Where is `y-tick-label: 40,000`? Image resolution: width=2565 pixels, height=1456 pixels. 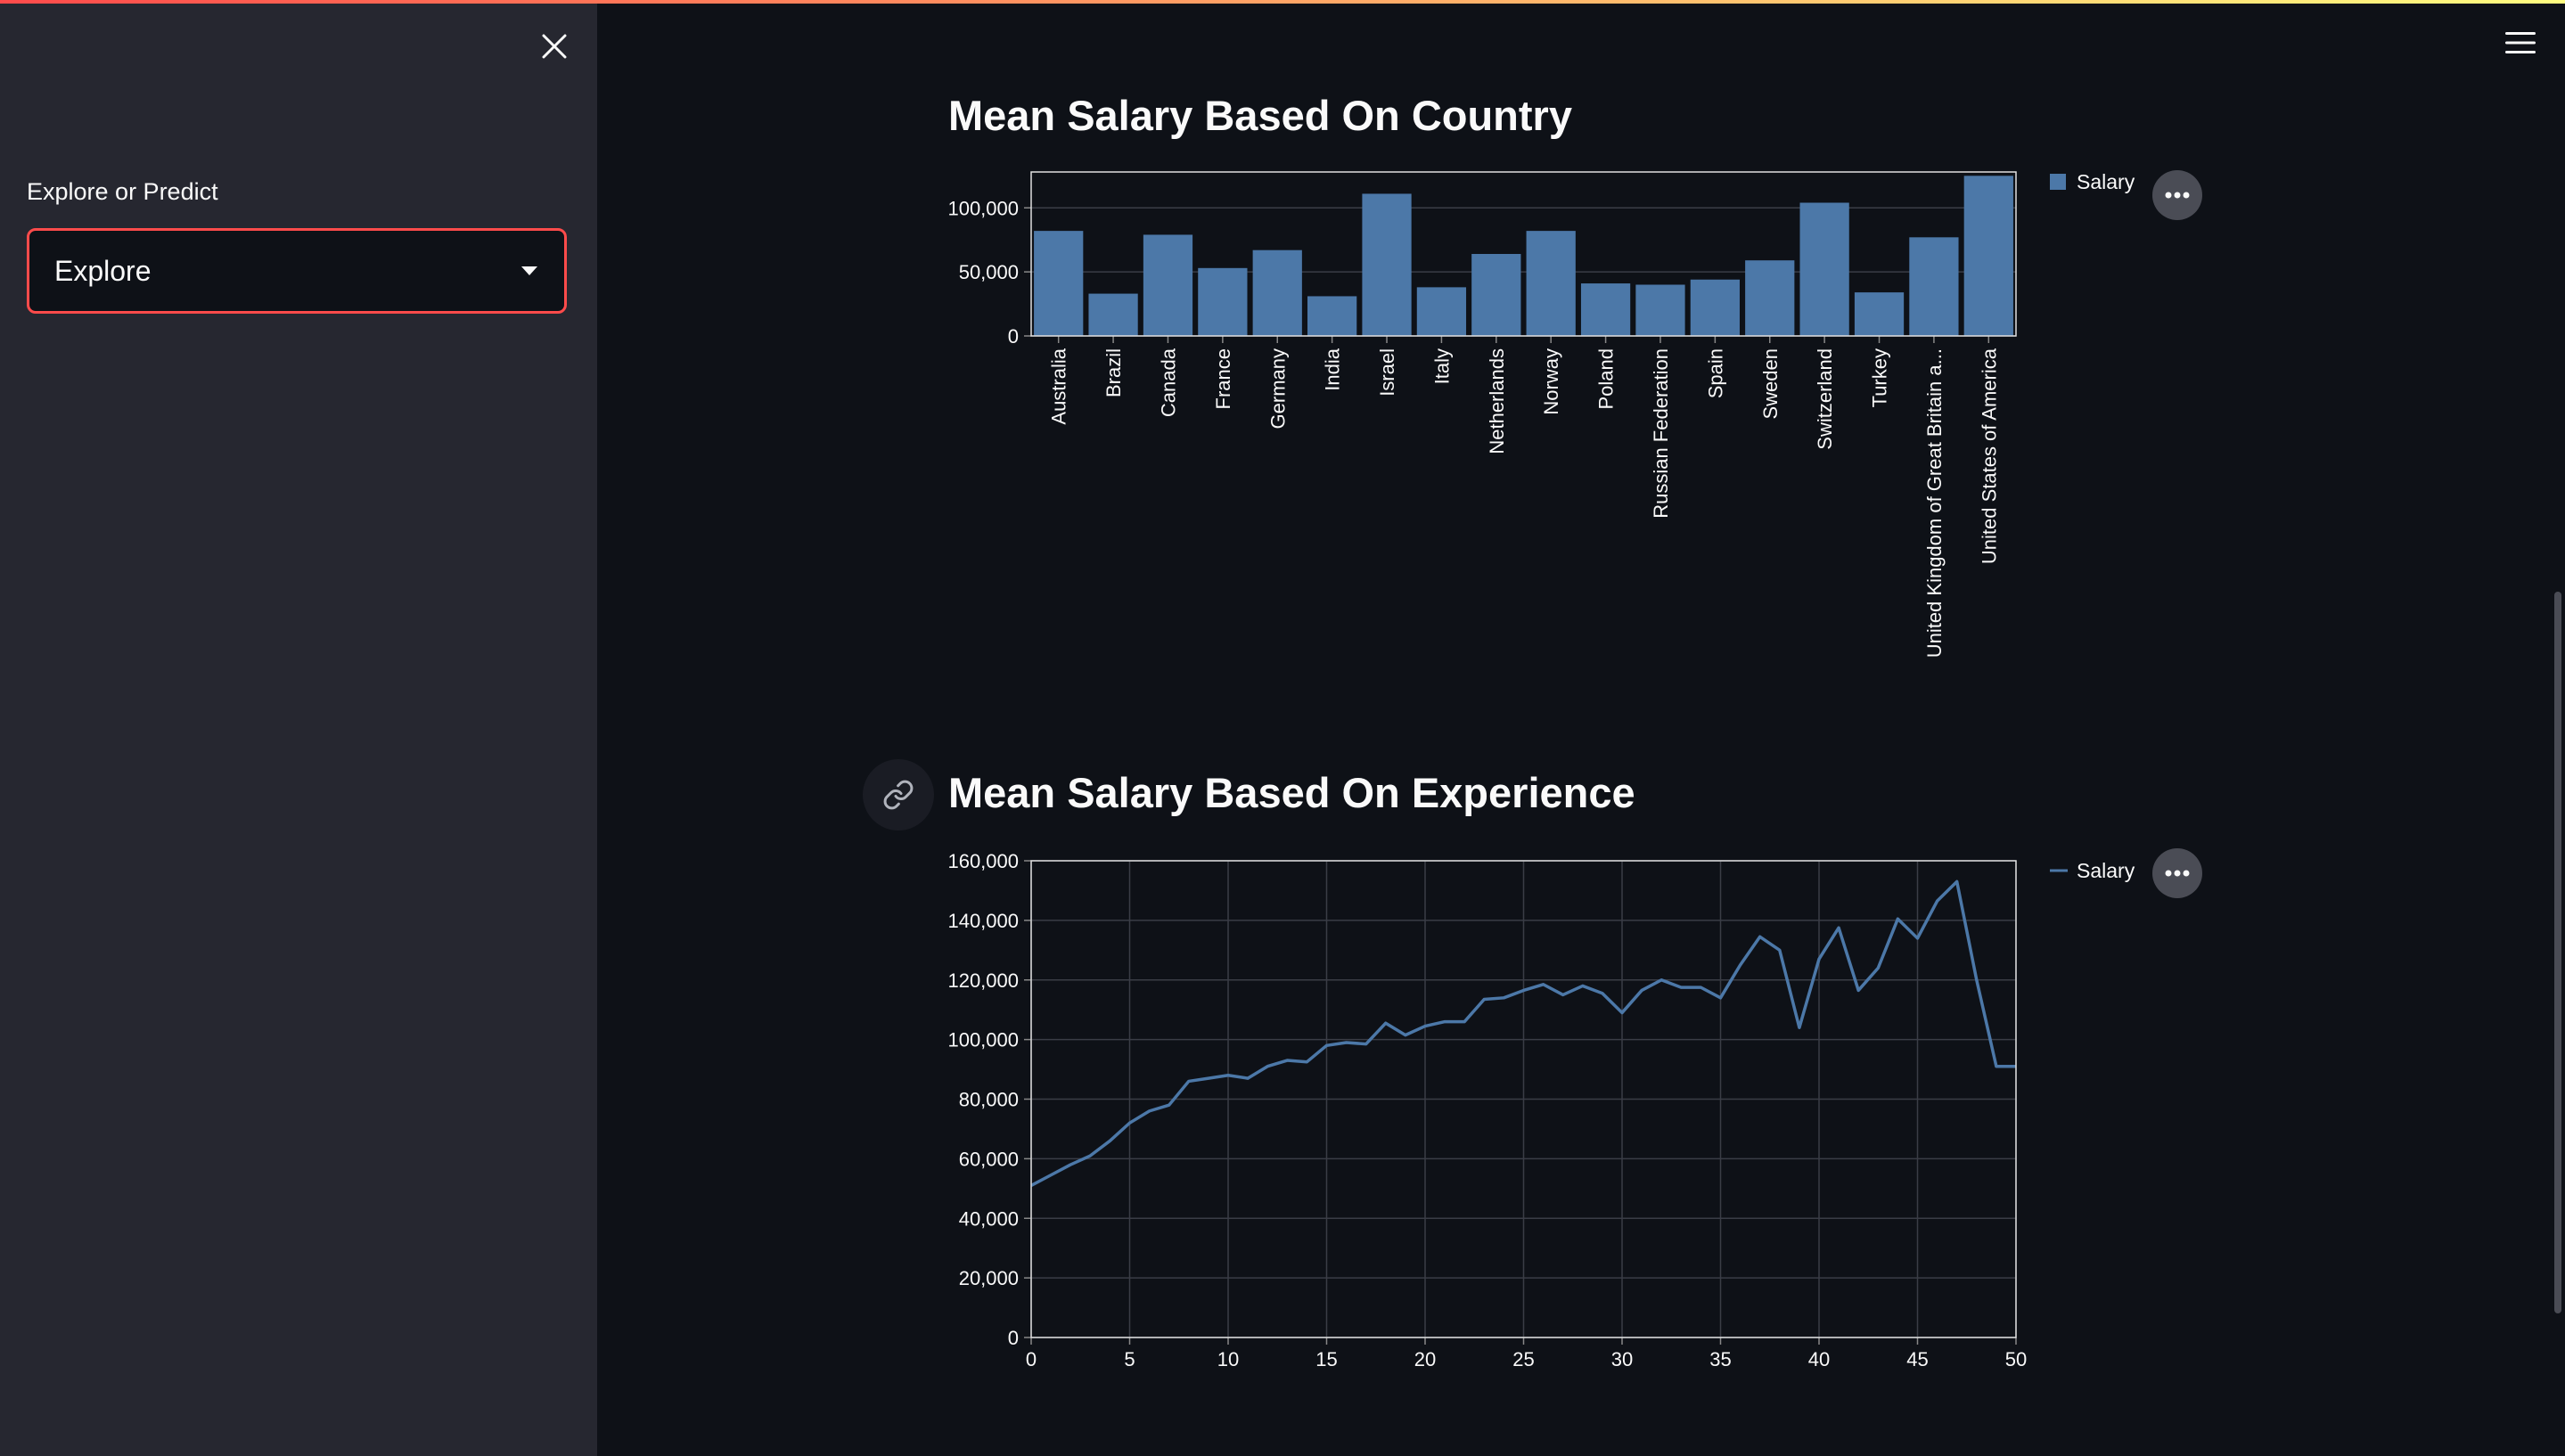 y-tick-label: 40,000 is located at coordinates (989, 1218).